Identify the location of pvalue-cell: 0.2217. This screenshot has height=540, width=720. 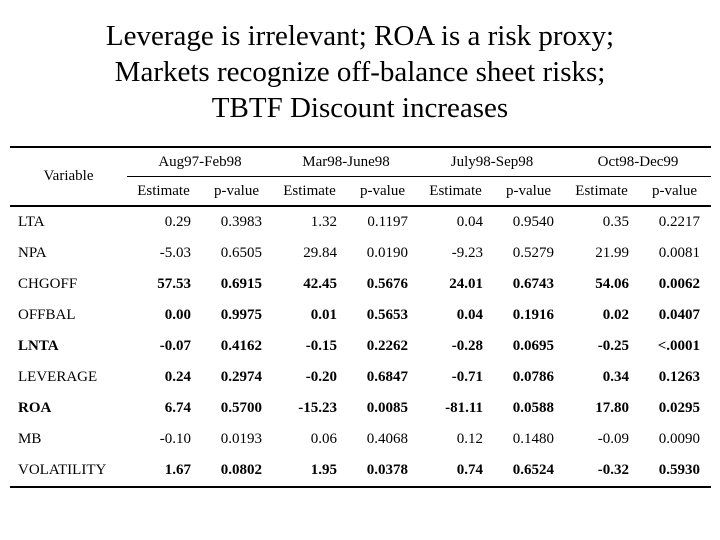
(679, 222).